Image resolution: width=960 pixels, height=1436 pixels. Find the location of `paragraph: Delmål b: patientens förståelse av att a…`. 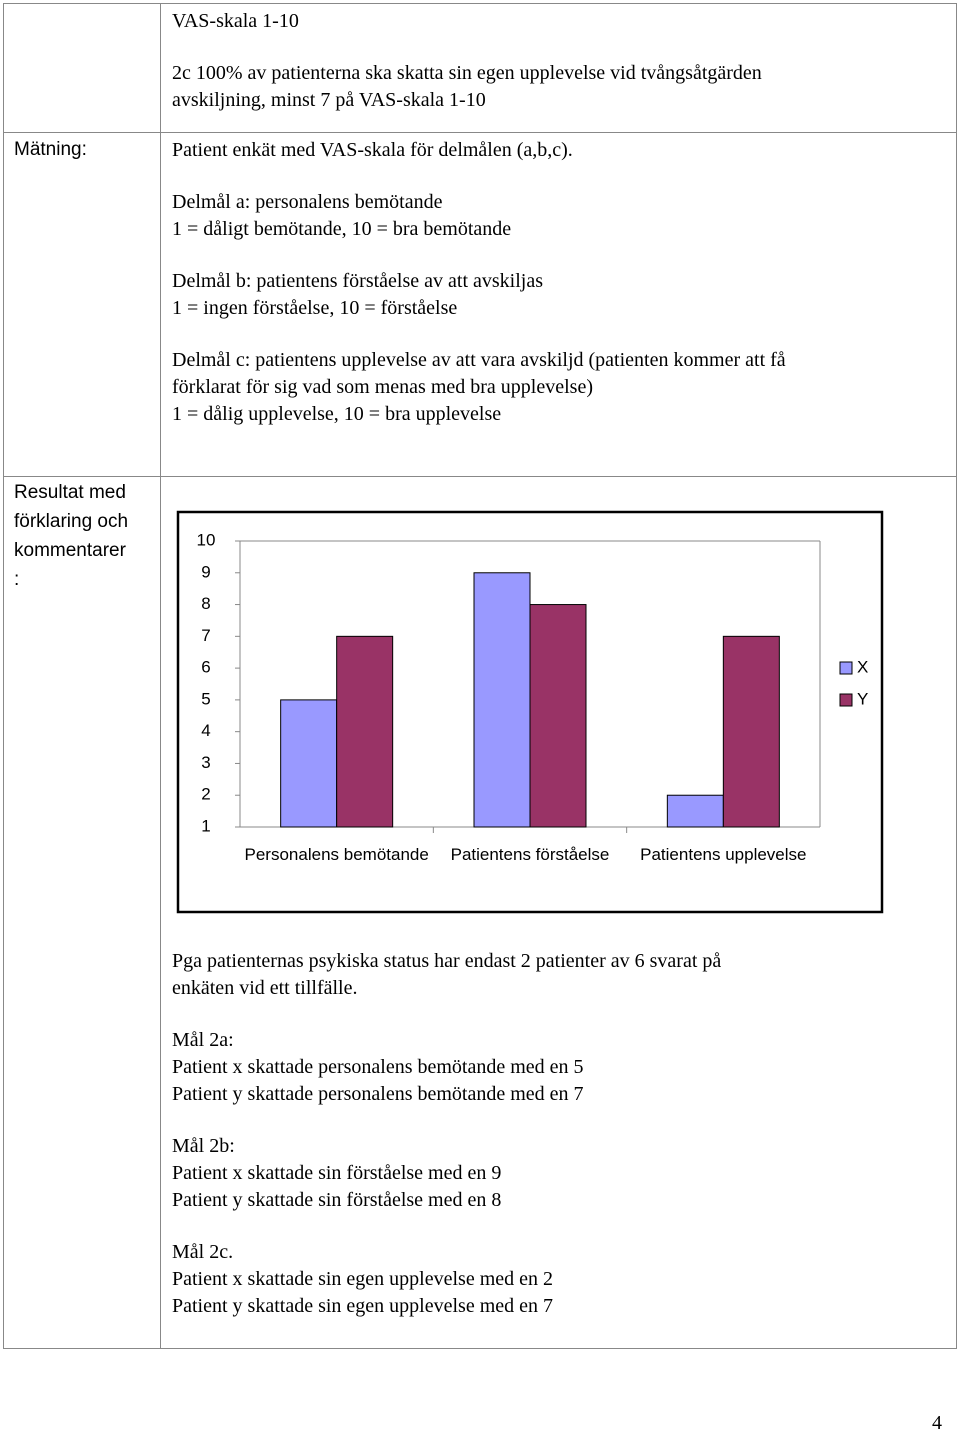

paragraph: Delmål b: patientens förståelse av att a… is located at coordinates (564, 295).